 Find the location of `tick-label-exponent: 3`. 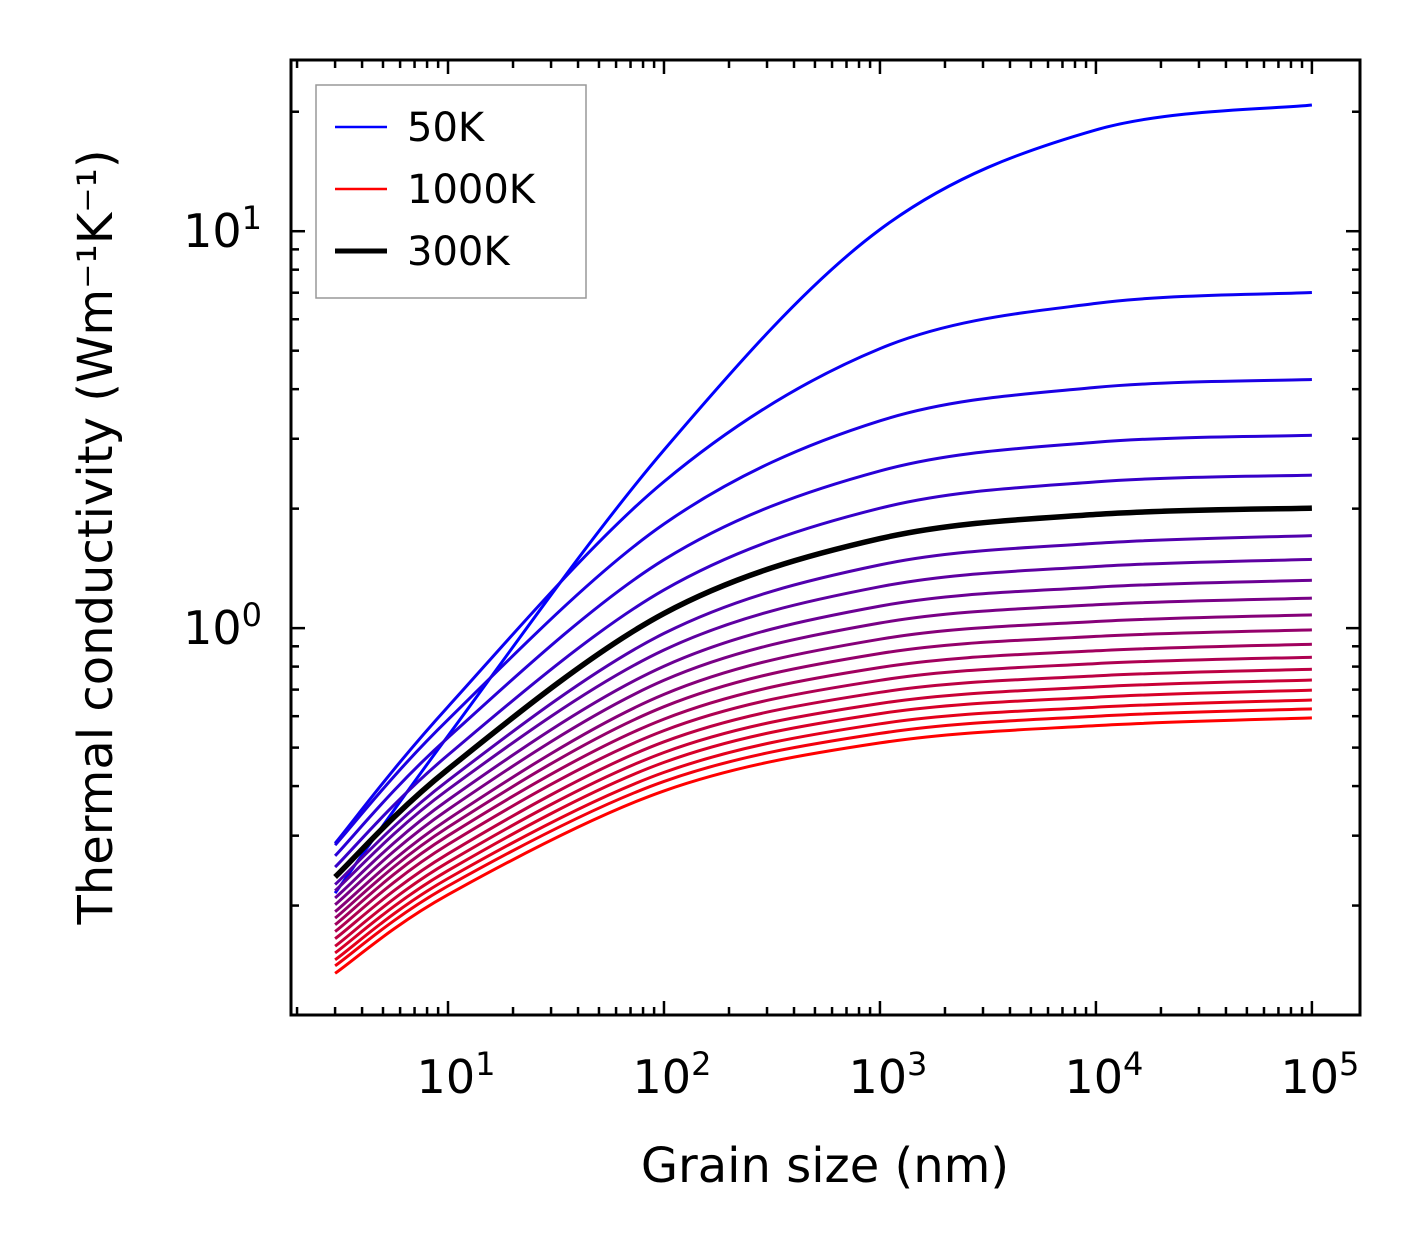

tick-label-exponent: 3 is located at coordinates (917, 1064).